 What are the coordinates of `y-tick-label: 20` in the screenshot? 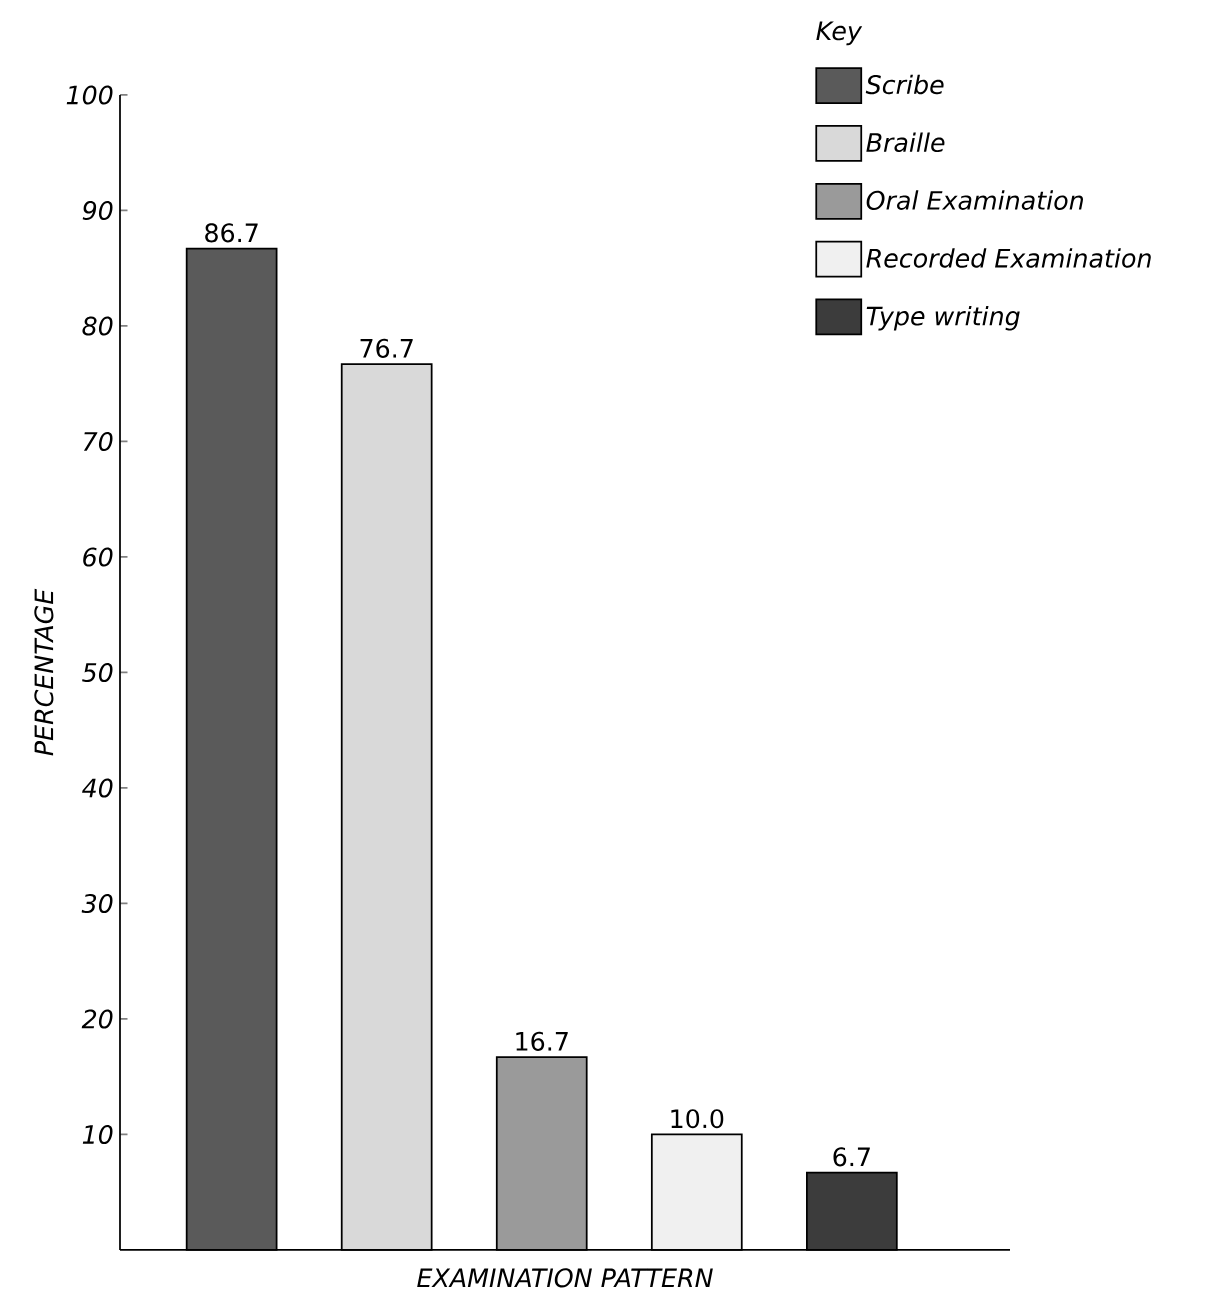 It's located at (97, 1019).